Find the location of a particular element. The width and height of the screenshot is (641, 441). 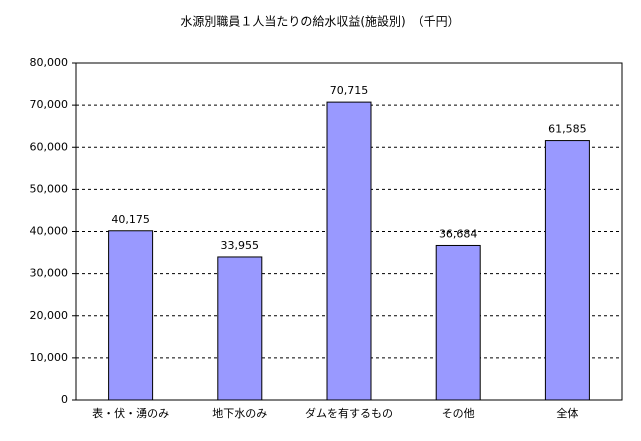

y-tick-label: 40,000 is located at coordinates (49, 231).